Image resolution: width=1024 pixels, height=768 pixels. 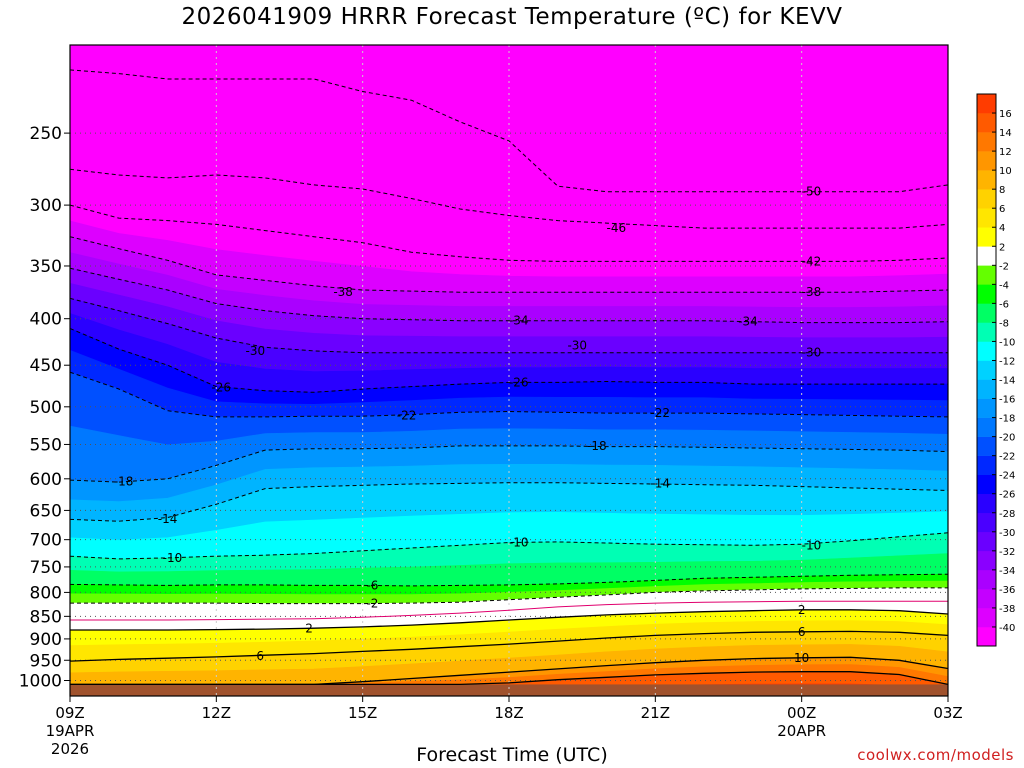 I want to click on contour-label: 10, so click(x=801, y=658).